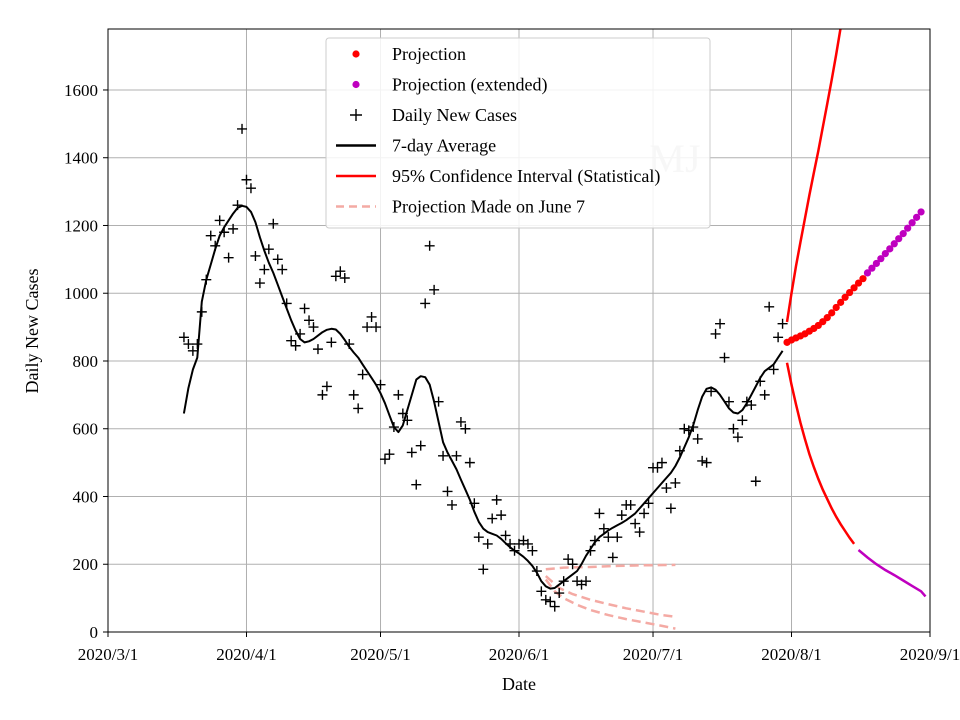 Image resolution: width=960 pixels, height=720 pixels. What do you see at coordinates (81, 225) in the screenshot?
I see `y-tick-label: 1200` at bounding box center [81, 225].